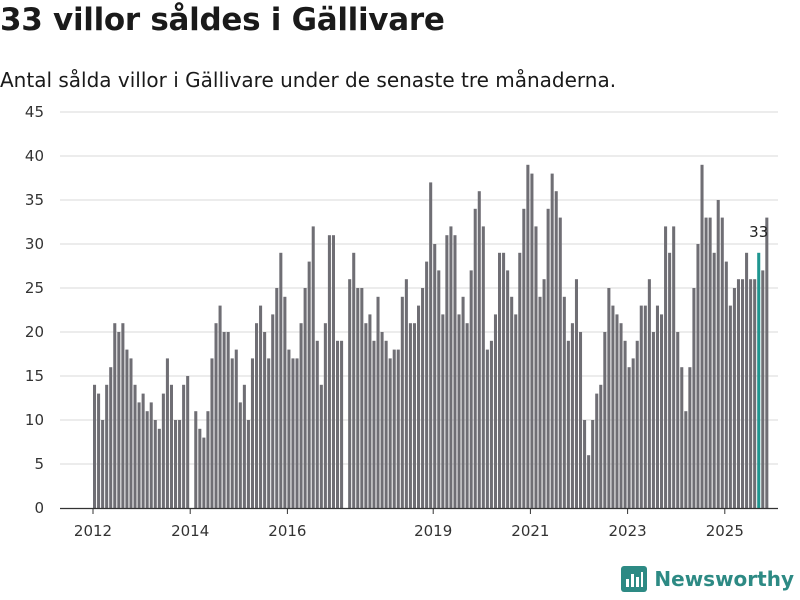  What do you see at coordinates (34, 376) in the screenshot?
I see `y-tick-label: 15` at bounding box center [34, 376].